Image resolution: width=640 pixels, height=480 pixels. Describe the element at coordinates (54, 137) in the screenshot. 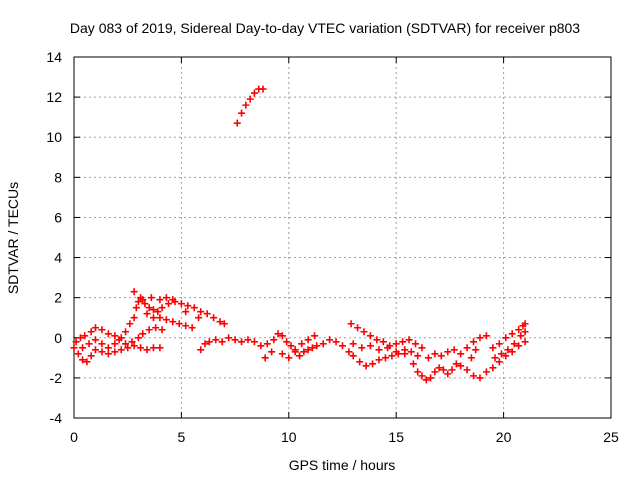

I see `y-tick-label: 10` at that location.